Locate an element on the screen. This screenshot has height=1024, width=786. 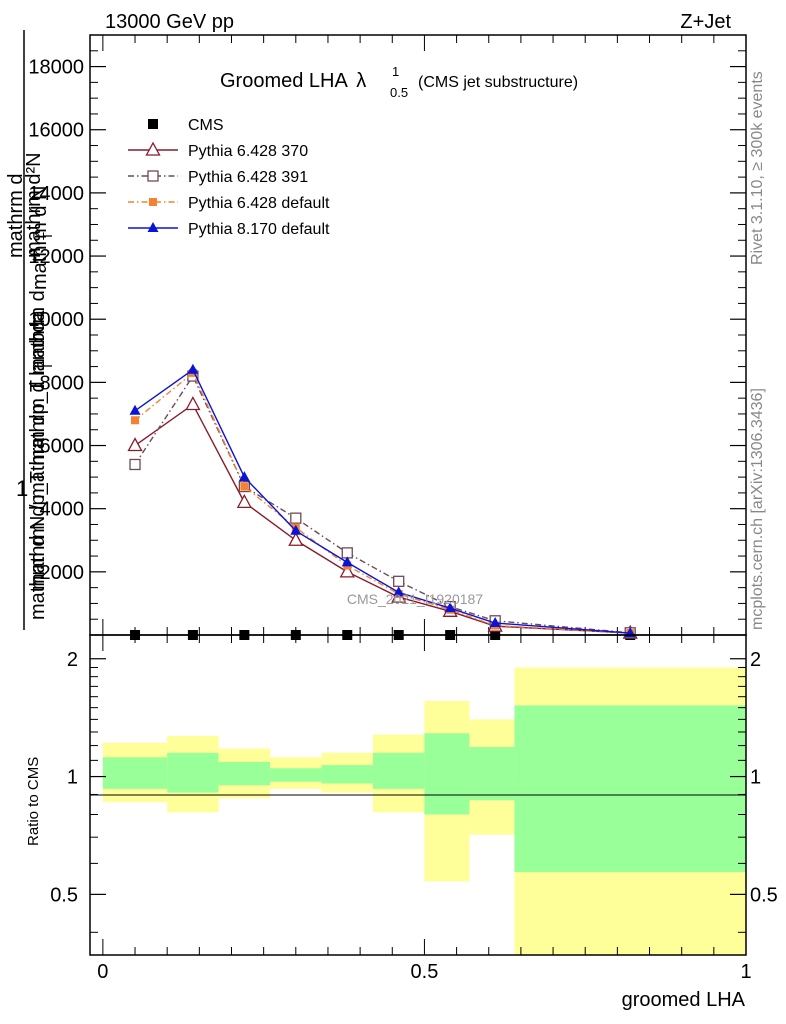
ylabel-line-1: mathrm d²N is located at coordinates (34, 205).